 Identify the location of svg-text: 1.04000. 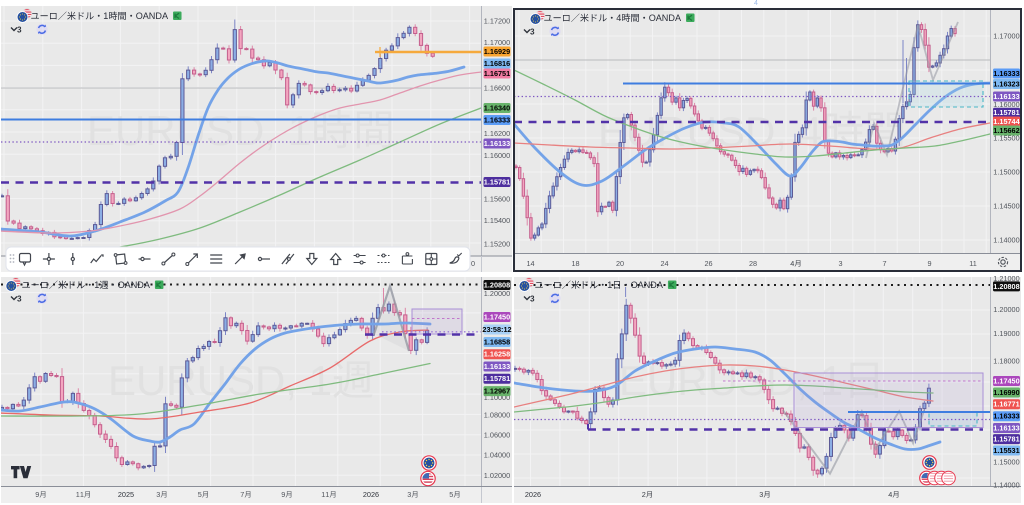
(497, 455).